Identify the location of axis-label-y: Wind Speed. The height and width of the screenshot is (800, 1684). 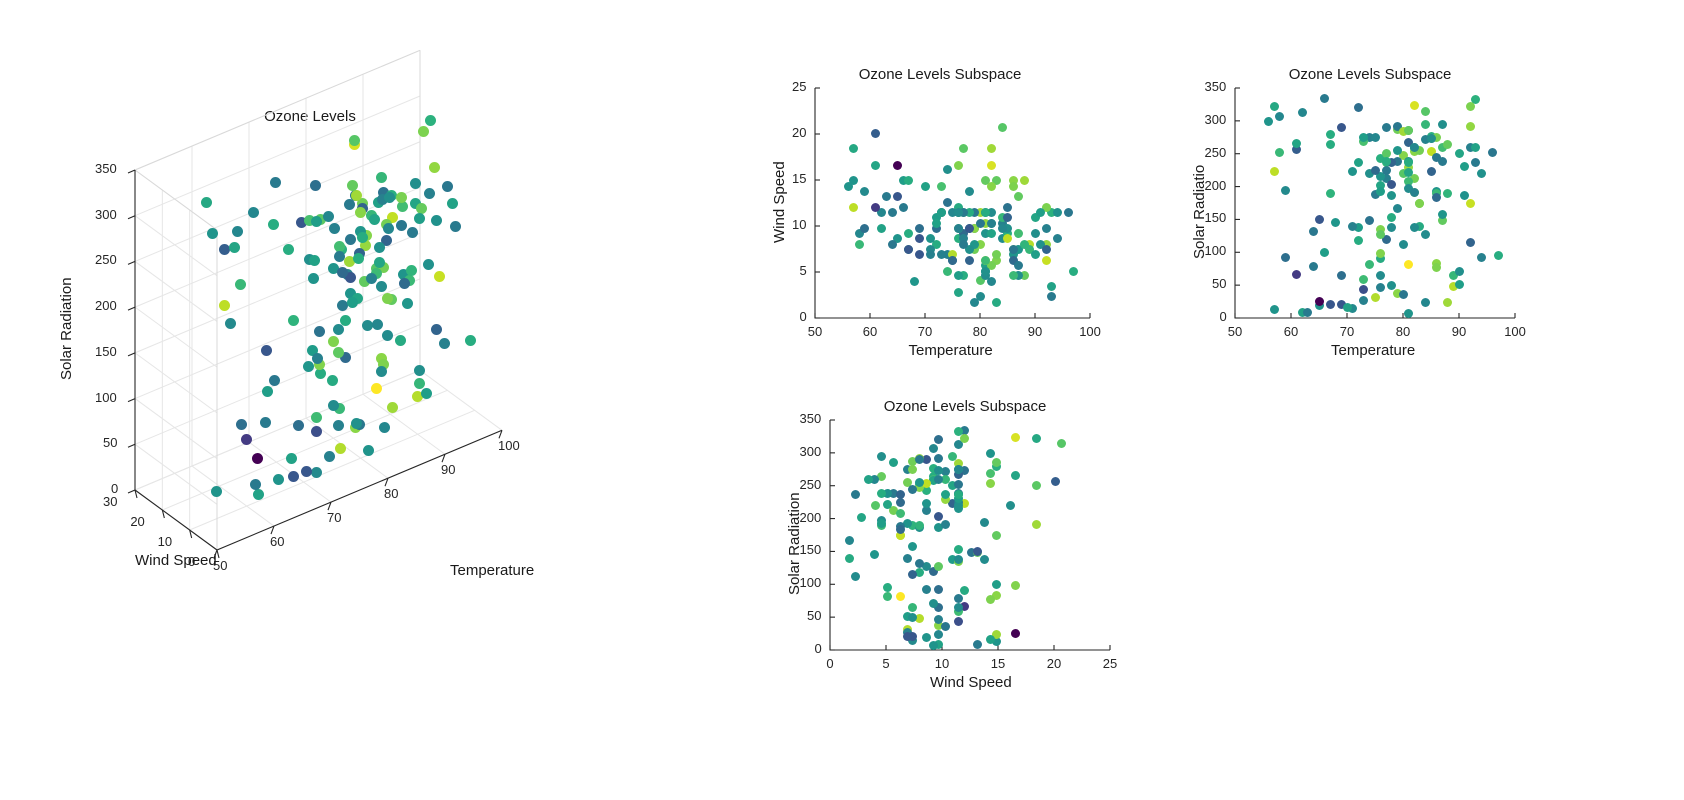
(779, 202).